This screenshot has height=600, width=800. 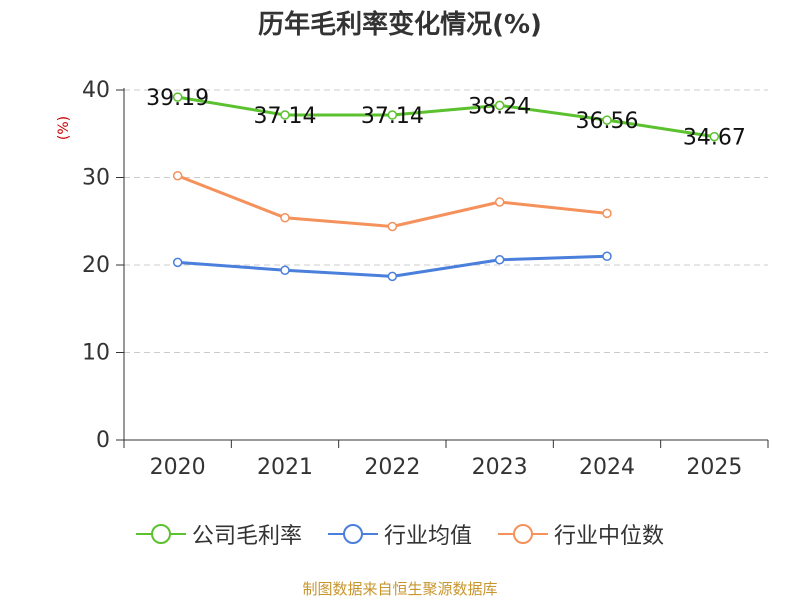 What do you see at coordinates (103, 440) in the screenshot?
I see `y-tick-label: 0` at bounding box center [103, 440].